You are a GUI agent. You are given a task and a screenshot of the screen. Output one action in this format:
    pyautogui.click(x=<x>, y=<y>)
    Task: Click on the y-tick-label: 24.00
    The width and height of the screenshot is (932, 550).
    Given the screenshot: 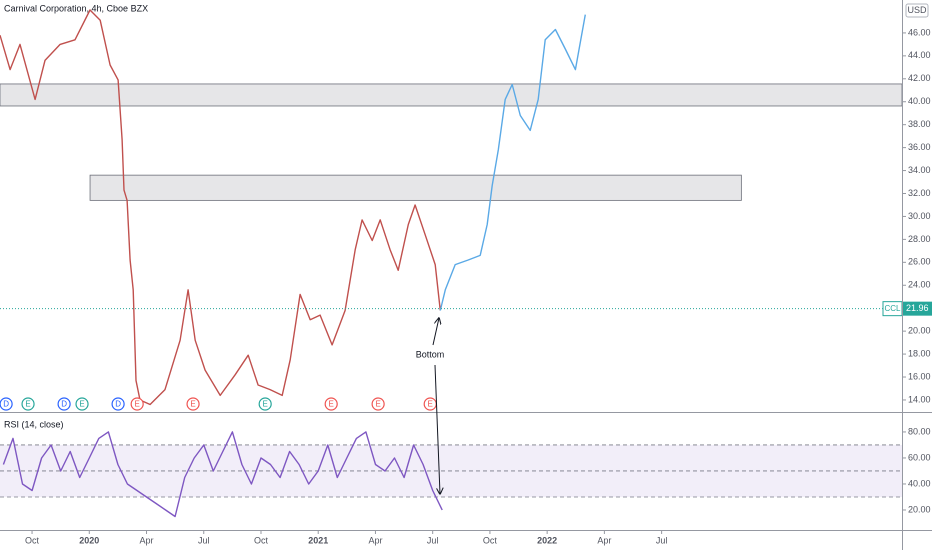 What is the action you would take?
    pyautogui.click(x=919, y=285)
    